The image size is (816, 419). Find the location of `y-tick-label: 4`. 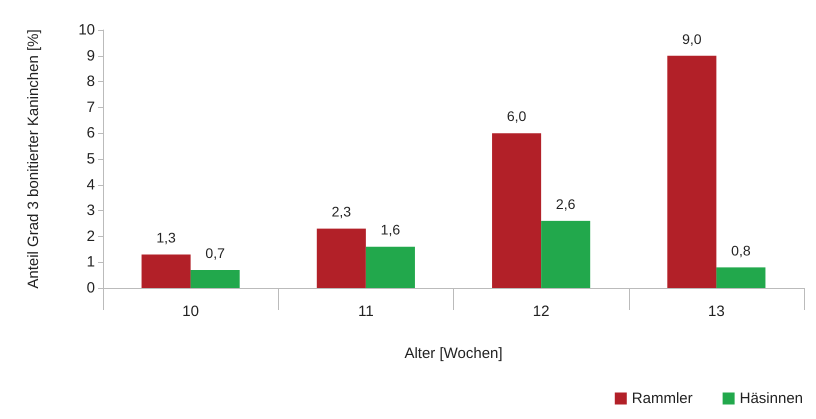

y-tick-label: 4 is located at coordinates (90, 185).